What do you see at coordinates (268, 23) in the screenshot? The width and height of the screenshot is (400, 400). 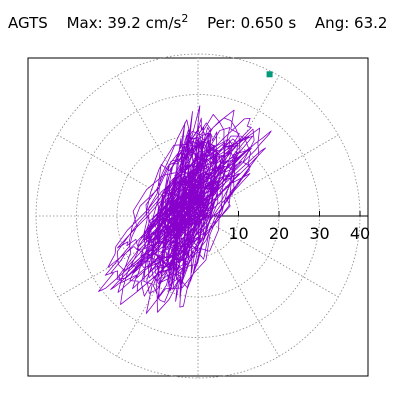 I see `period-value: 0.650 s` at bounding box center [268, 23].